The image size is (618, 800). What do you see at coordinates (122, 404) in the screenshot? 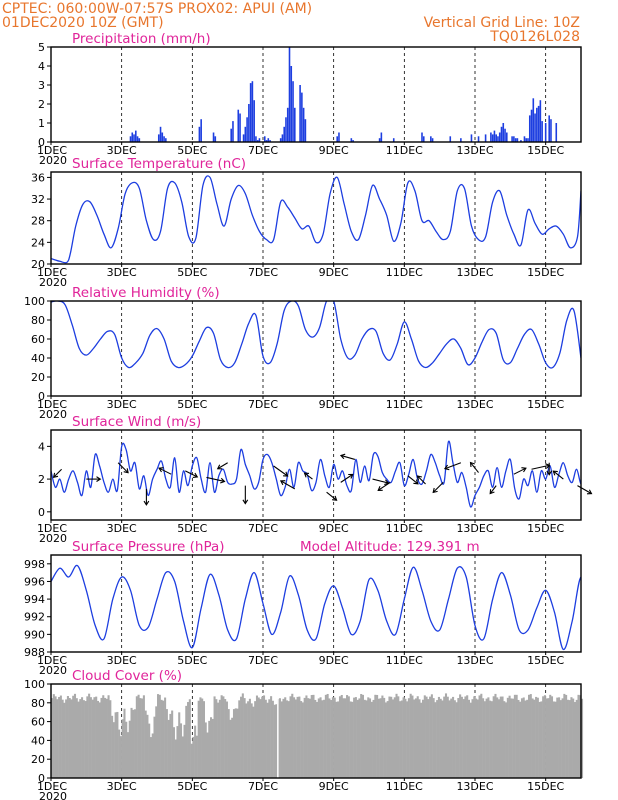
I see `x-tick-label: 3DEC` at bounding box center [122, 404].